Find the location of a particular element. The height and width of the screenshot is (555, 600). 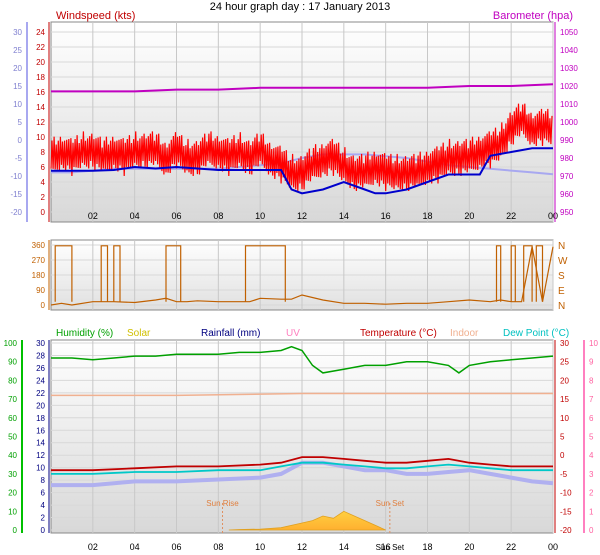

uv-tick-label: 7 is located at coordinates (591, 399).